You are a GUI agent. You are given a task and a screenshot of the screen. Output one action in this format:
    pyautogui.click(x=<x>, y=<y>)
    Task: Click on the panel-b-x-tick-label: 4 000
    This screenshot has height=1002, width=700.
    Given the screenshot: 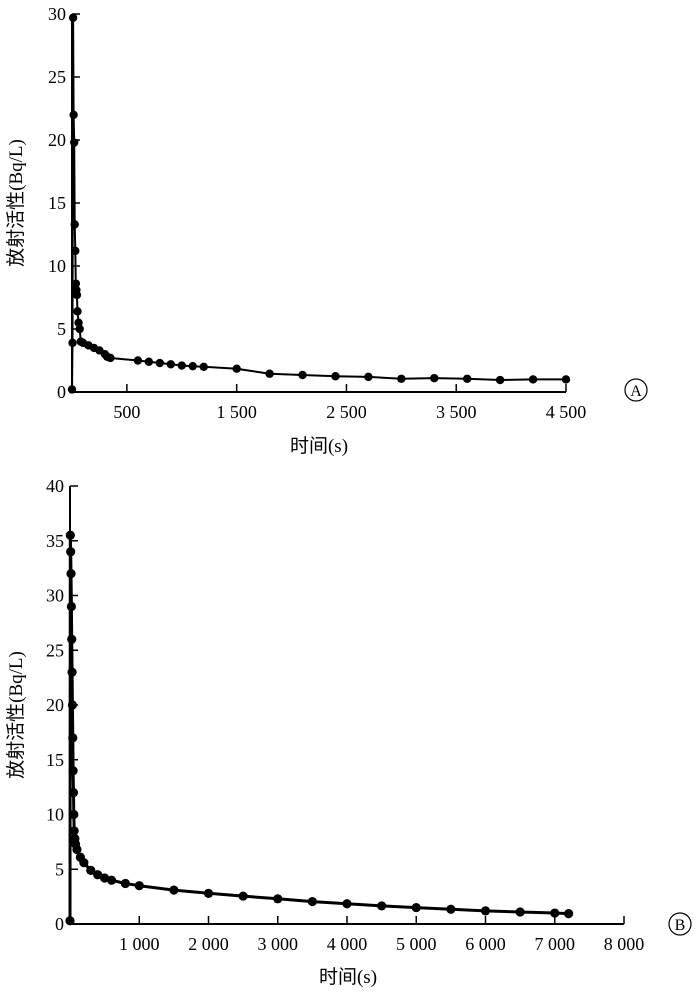 What is the action you would take?
    pyautogui.click(x=347, y=944)
    